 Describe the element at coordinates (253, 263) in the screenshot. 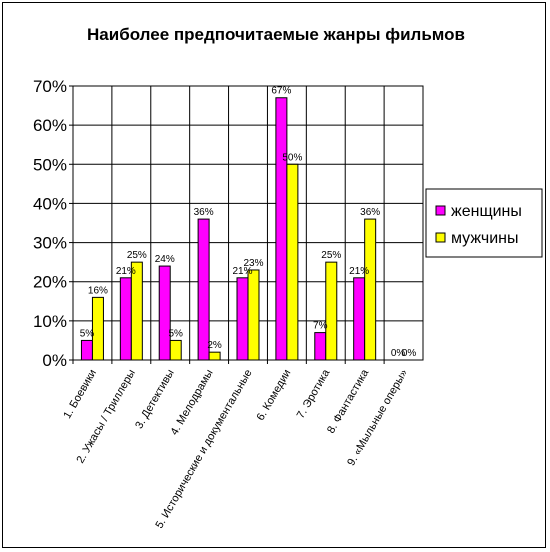

I see `data-label: 23%` at that location.